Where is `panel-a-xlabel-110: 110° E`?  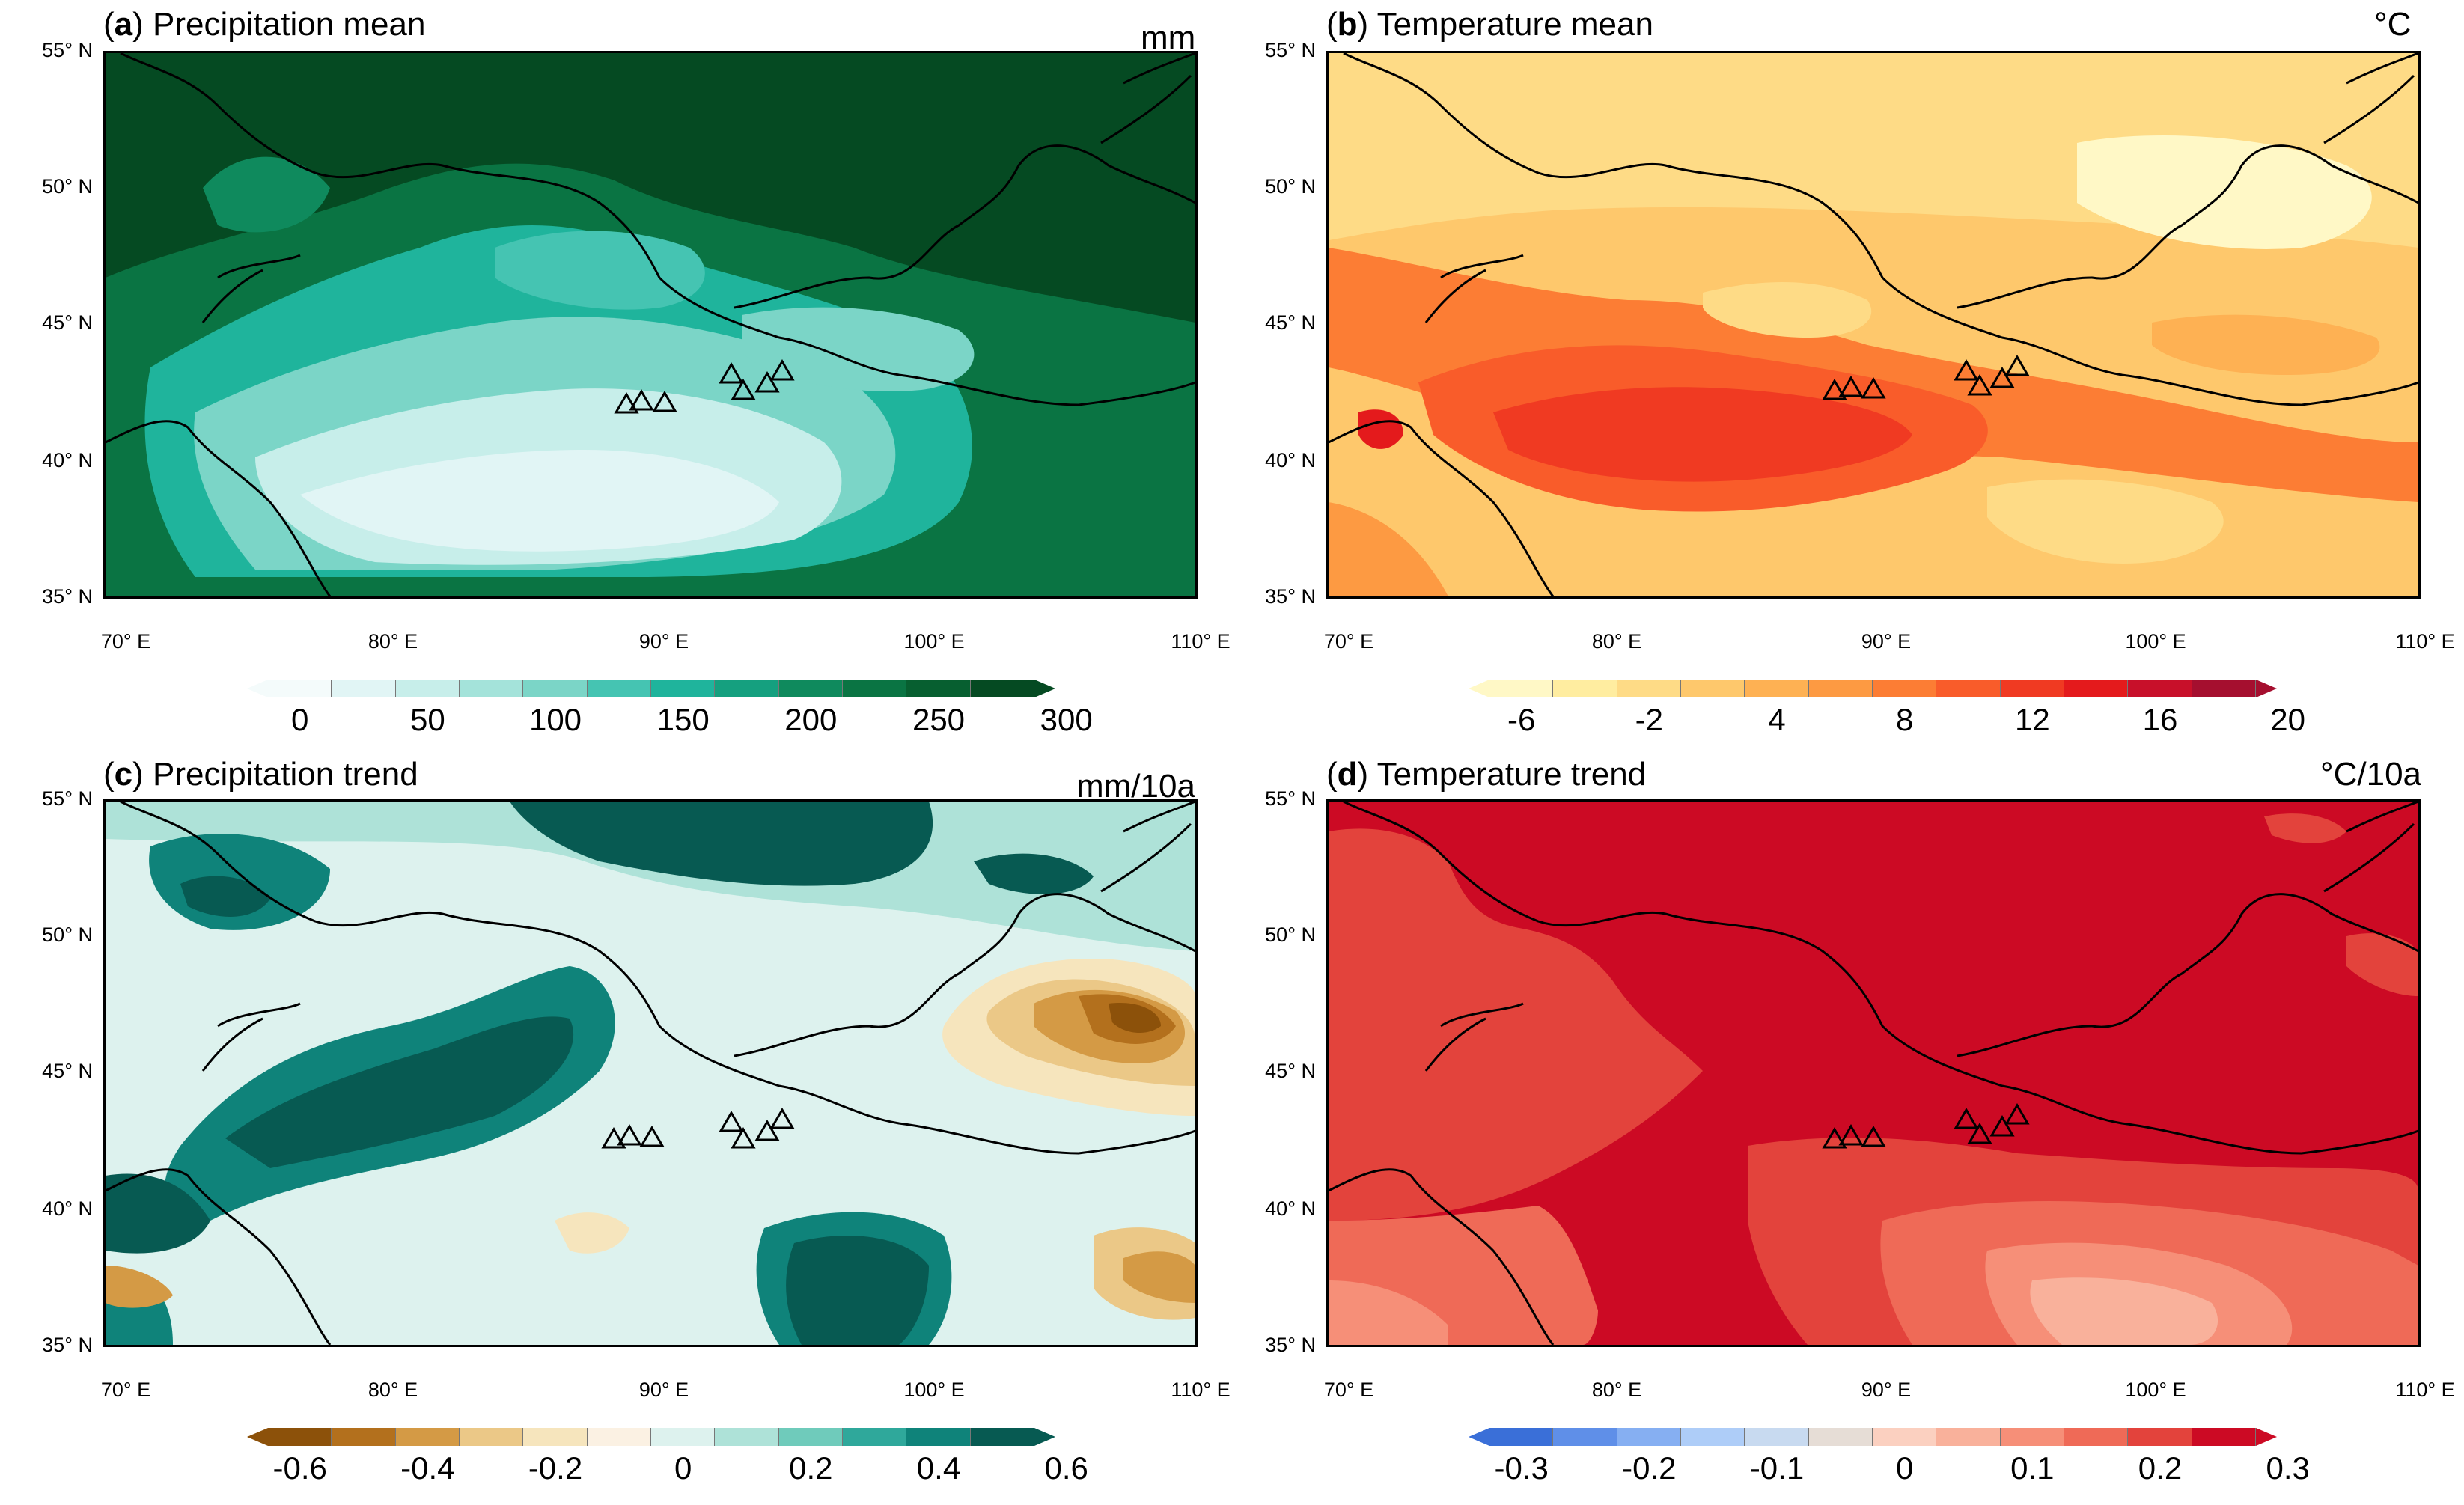 panel-a-xlabel-110: 110° E is located at coordinates (1201, 641).